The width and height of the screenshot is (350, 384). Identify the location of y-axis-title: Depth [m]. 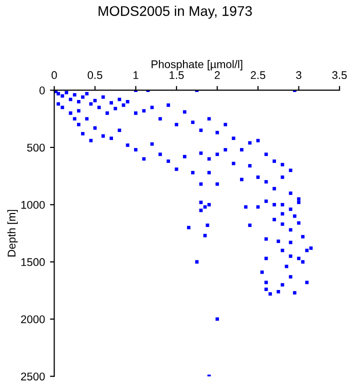
(12, 233).